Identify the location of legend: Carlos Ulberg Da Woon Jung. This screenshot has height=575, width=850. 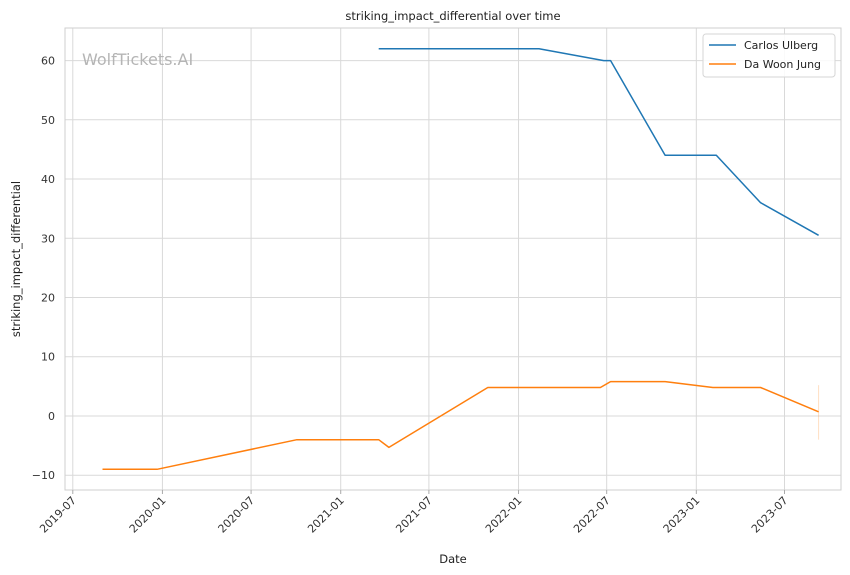
(769, 55).